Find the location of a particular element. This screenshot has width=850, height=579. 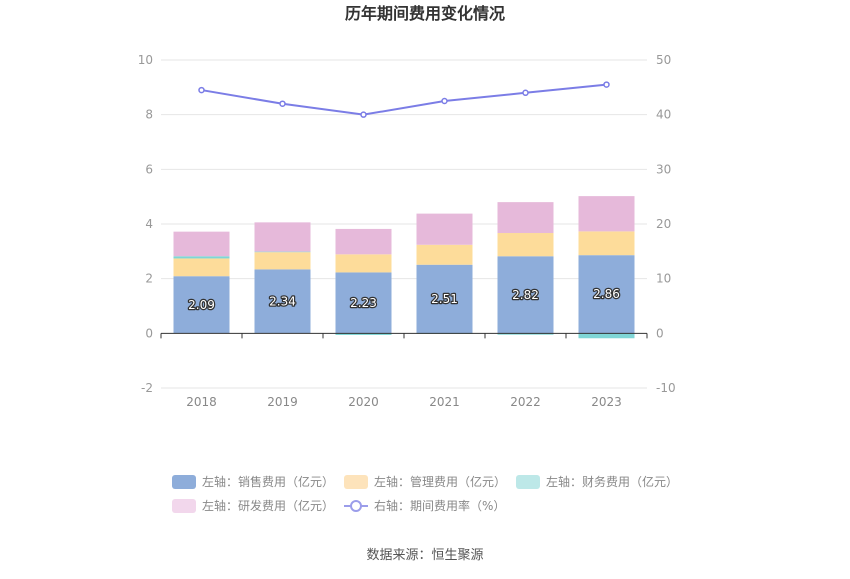

legend-circle-swatch is located at coordinates (356, 506).